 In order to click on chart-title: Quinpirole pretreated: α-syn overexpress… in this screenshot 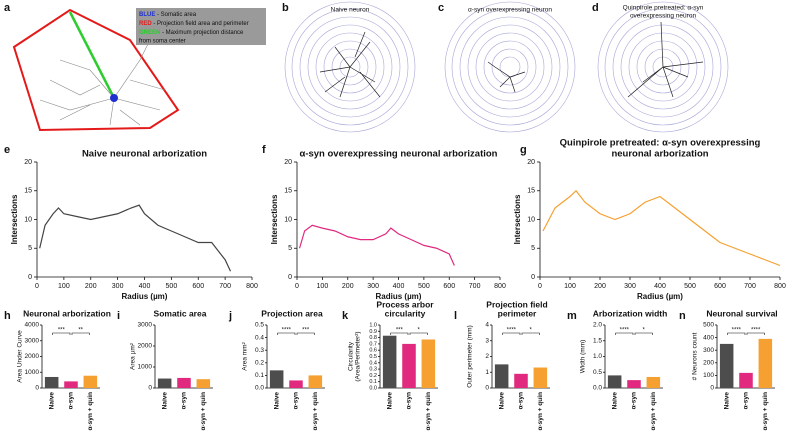, I will do `click(660, 143)`.